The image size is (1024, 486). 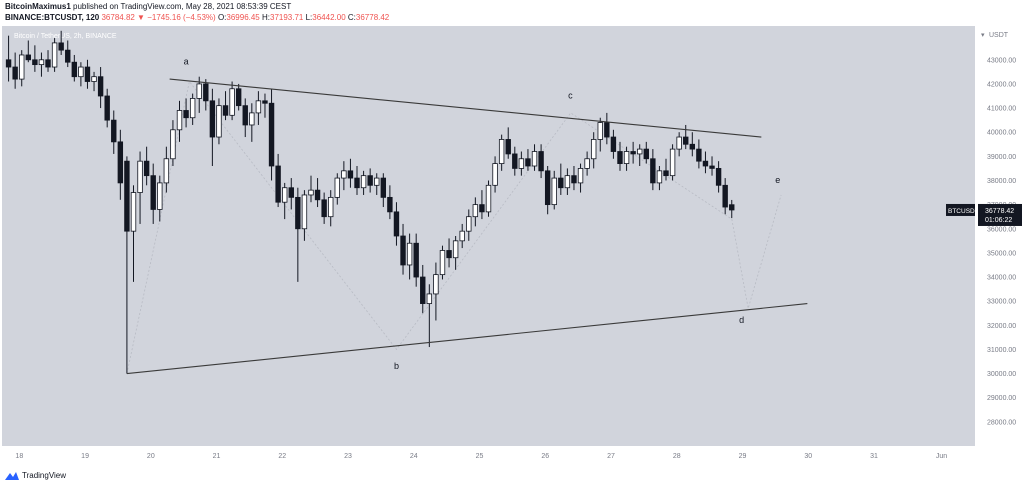 What do you see at coordinates (1001, 84) in the screenshot?
I see `y-tick-label: 42000.00` at bounding box center [1001, 84].